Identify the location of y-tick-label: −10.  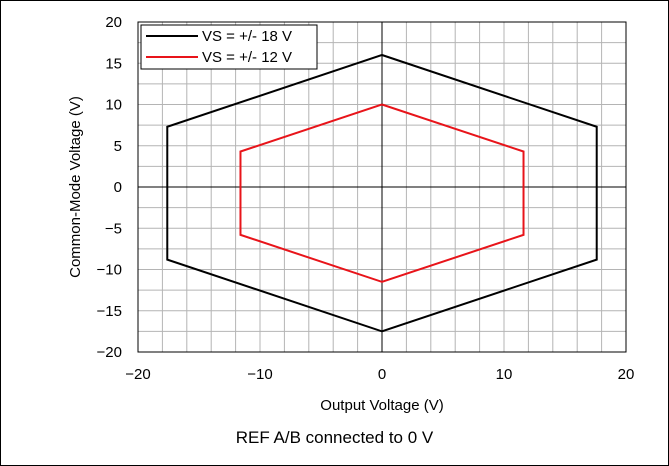
(109, 270).